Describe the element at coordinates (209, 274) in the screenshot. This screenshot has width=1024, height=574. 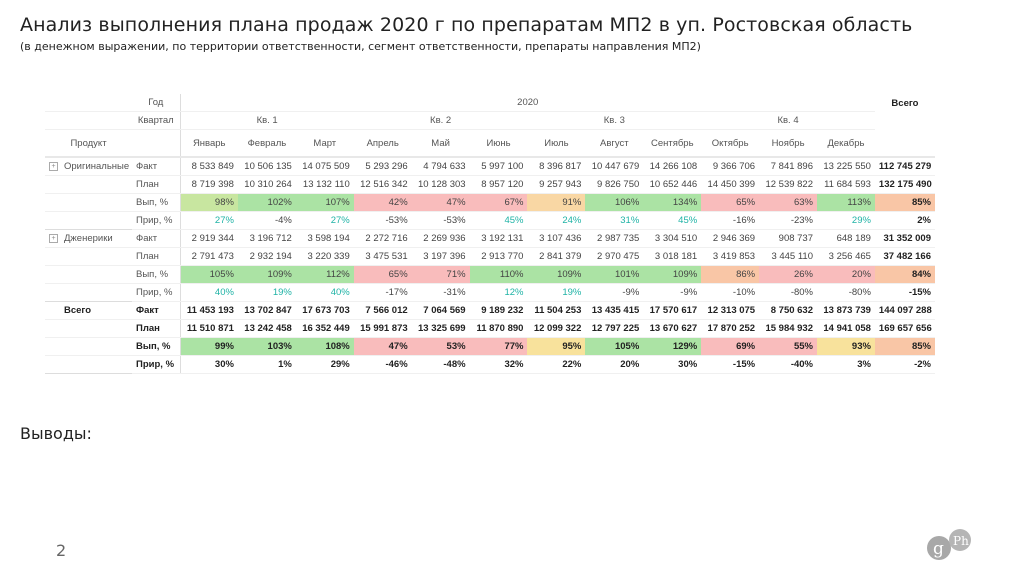
I see `value-cell: 105%` at that location.